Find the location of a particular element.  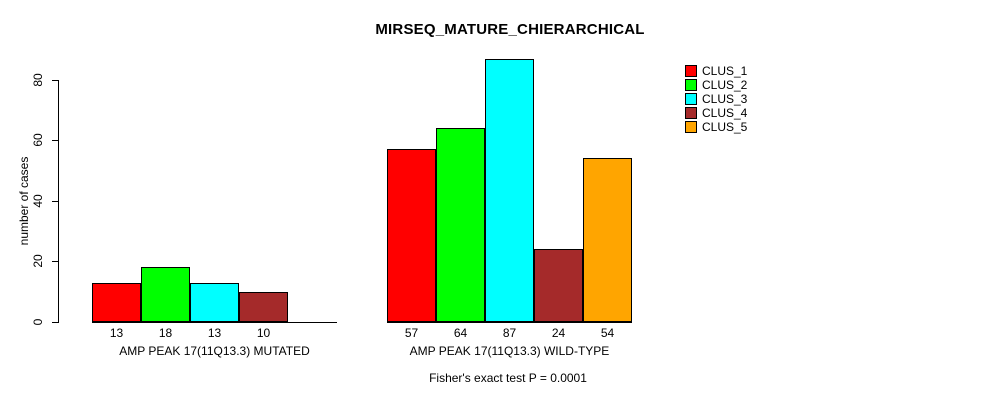

y-axis-label: number of cases is located at coordinates (24, 201).